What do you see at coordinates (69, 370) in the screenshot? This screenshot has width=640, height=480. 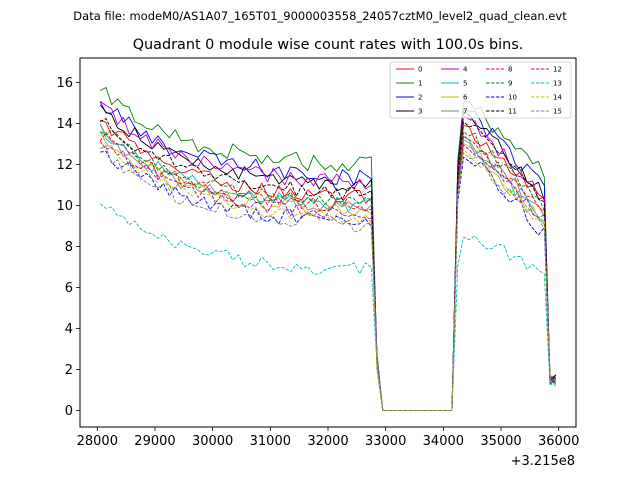 I see `y-tick-label: 2` at bounding box center [69, 370].